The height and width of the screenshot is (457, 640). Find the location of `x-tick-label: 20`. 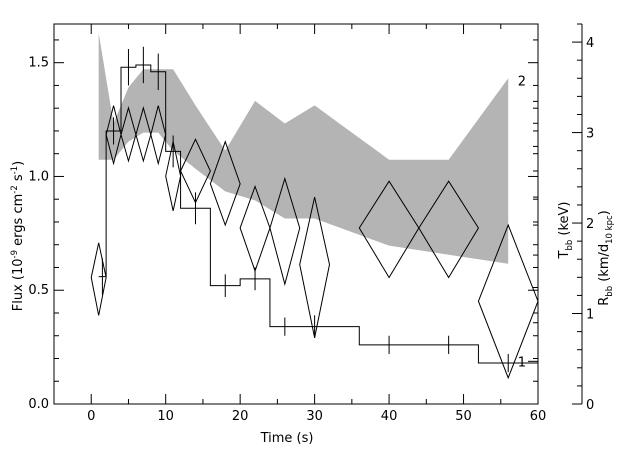

x-tick-label: 20 is located at coordinates (240, 416).